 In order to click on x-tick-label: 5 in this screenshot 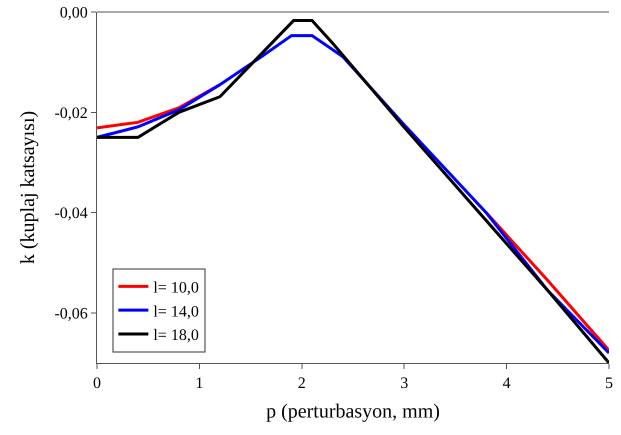, I will do `click(609, 383)`.